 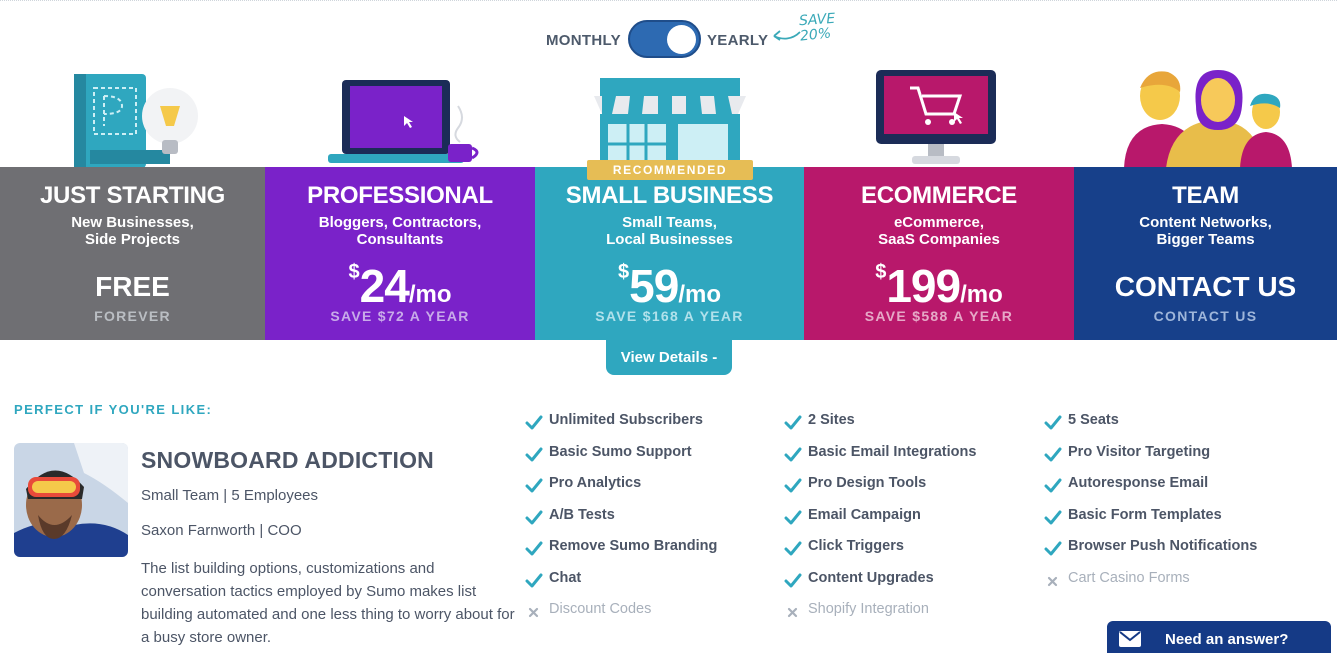 What do you see at coordinates (1227, 639) in the screenshot?
I see `need-answer-label: Need an answer?` at bounding box center [1227, 639].